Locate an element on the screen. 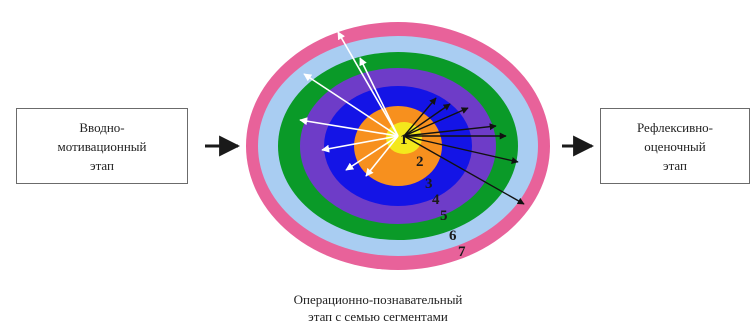 Image resolution: width=756 pixels, height=334 pixels. ring-number-1: 1 is located at coordinates (404, 140).